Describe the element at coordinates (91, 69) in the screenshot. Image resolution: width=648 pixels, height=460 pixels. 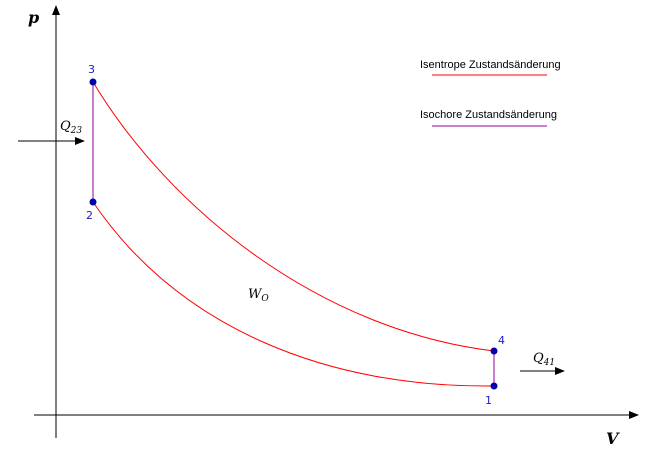
I see `point-label-3: 3` at that location.